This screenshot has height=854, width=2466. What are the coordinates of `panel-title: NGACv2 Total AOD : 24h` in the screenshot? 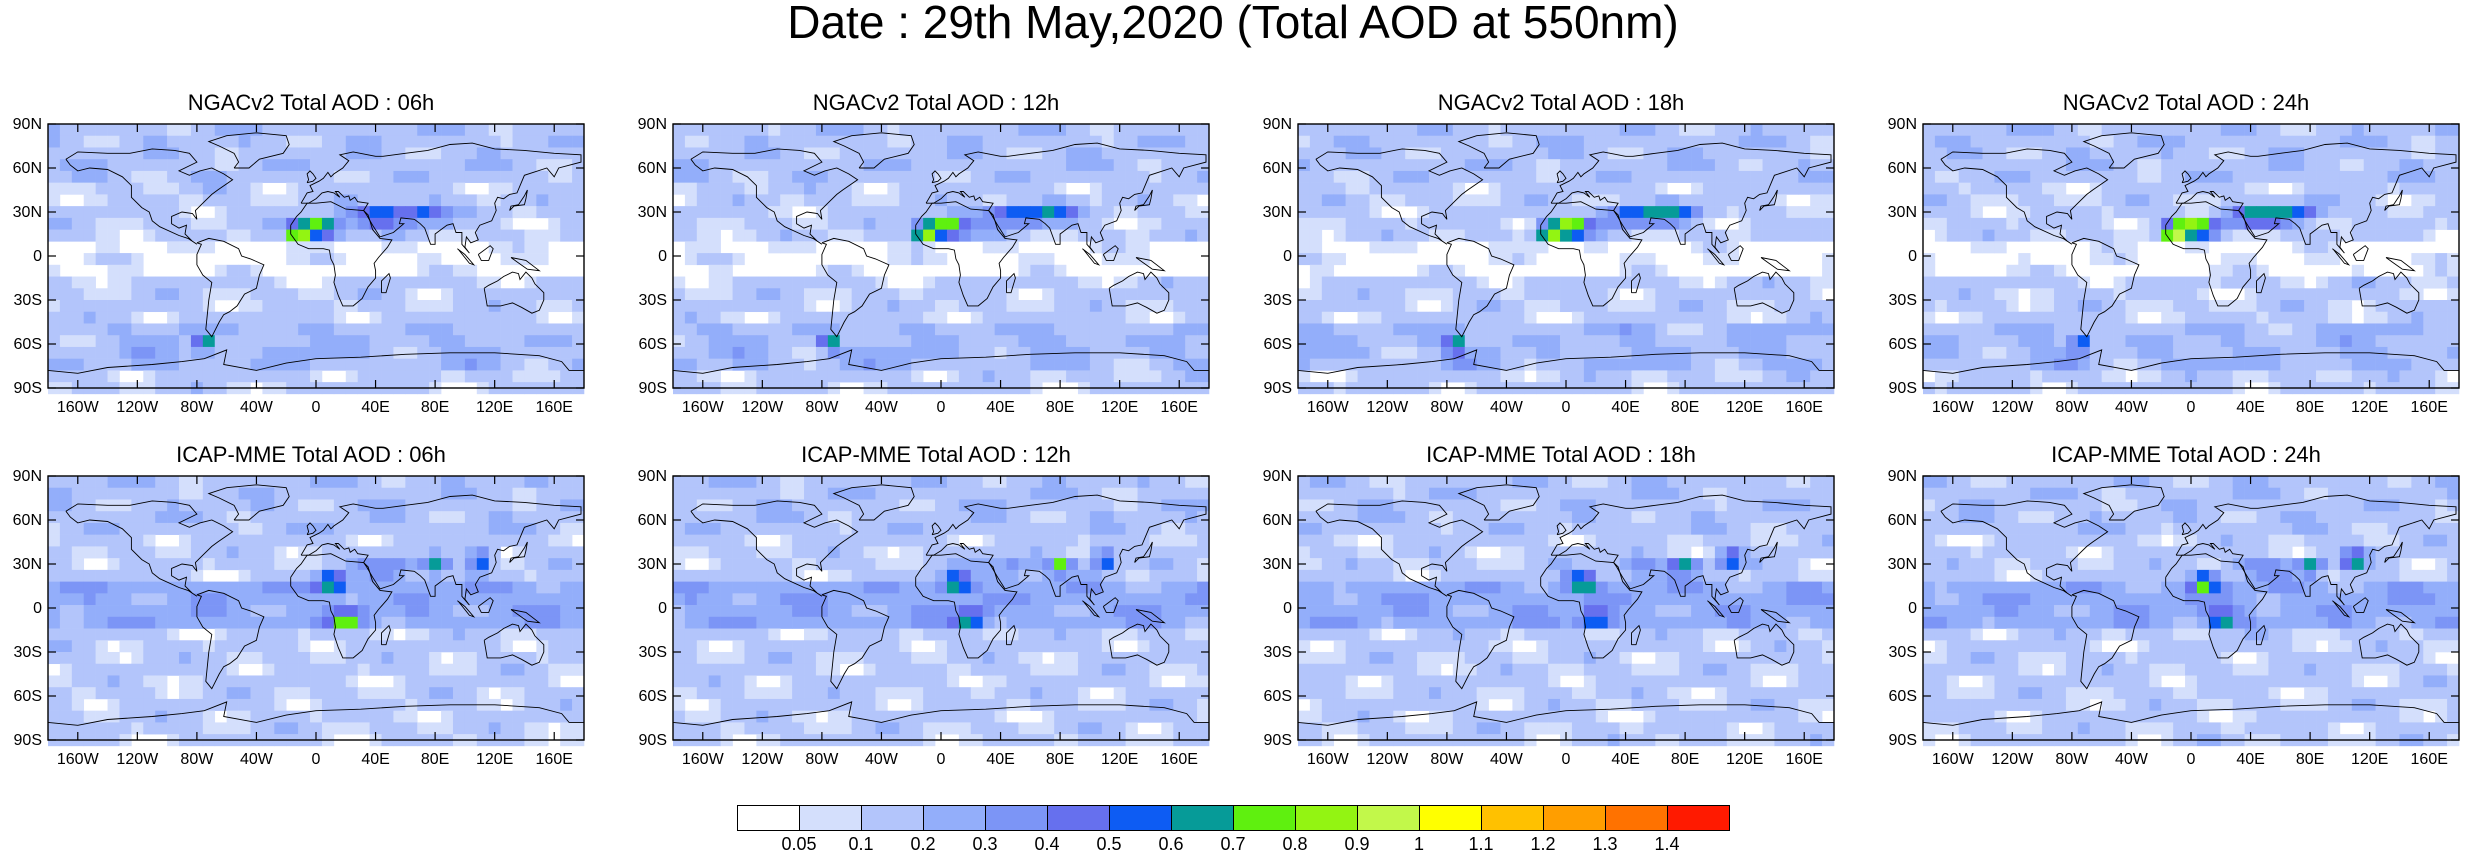 It's located at (2186, 102).